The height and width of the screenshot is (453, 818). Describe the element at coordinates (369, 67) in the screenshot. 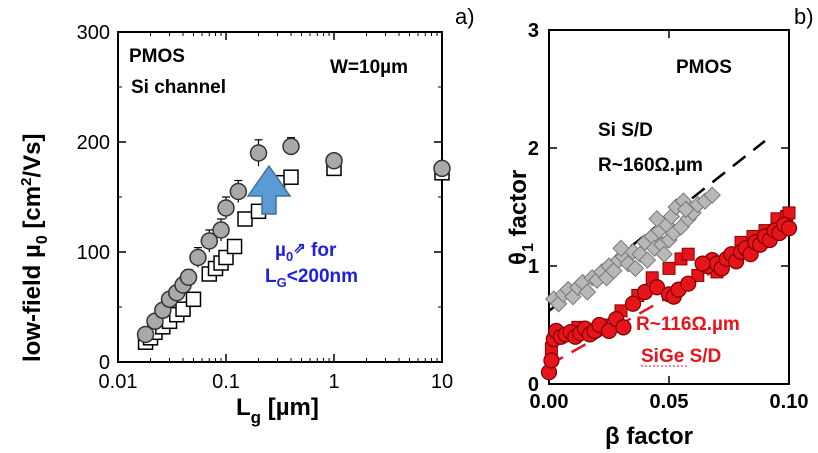

I see `panel-a-width-label: W=10µm` at that location.